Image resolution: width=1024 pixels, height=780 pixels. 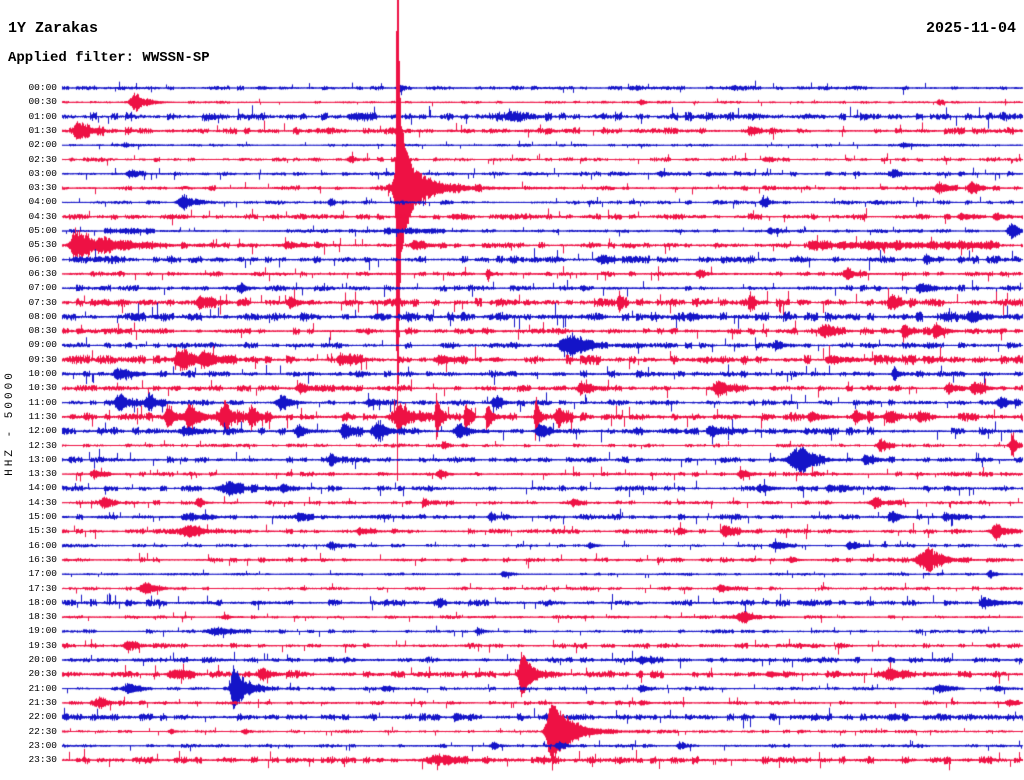 What do you see at coordinates (42, 617) in the screenshot?
I see `row-time-label: 18:30` at bounding box center [42, 617].